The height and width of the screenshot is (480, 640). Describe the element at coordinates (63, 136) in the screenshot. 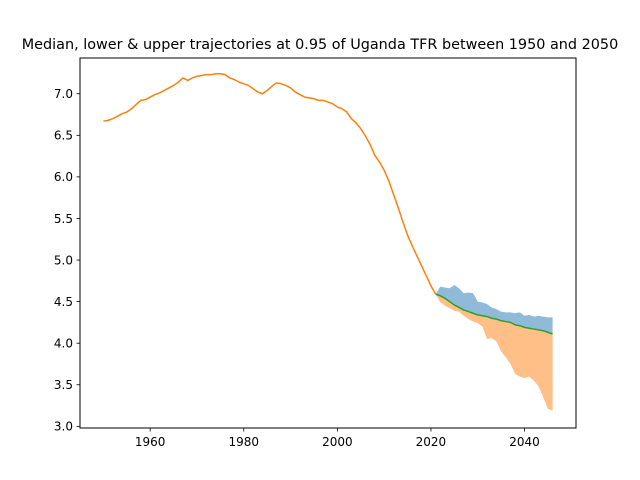

I see `y-tick-label: 6.5` at that location.